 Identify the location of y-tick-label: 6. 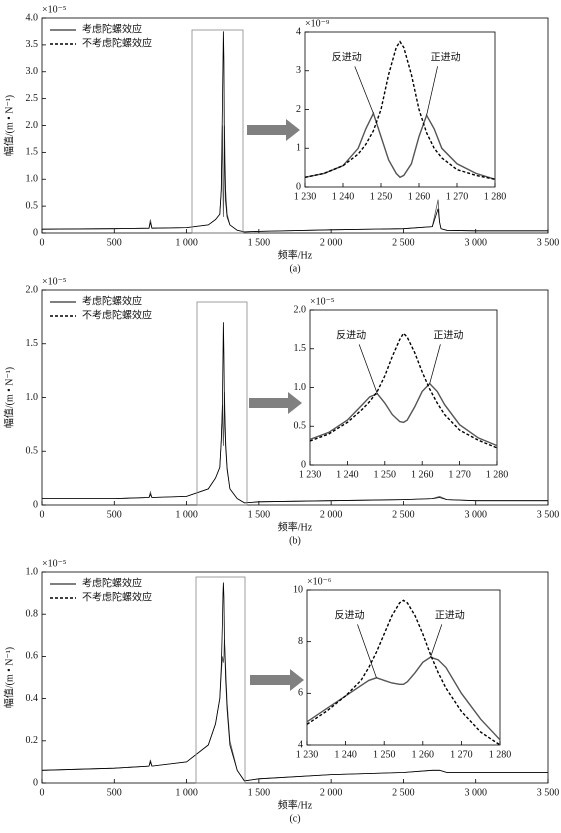
(300, 693).